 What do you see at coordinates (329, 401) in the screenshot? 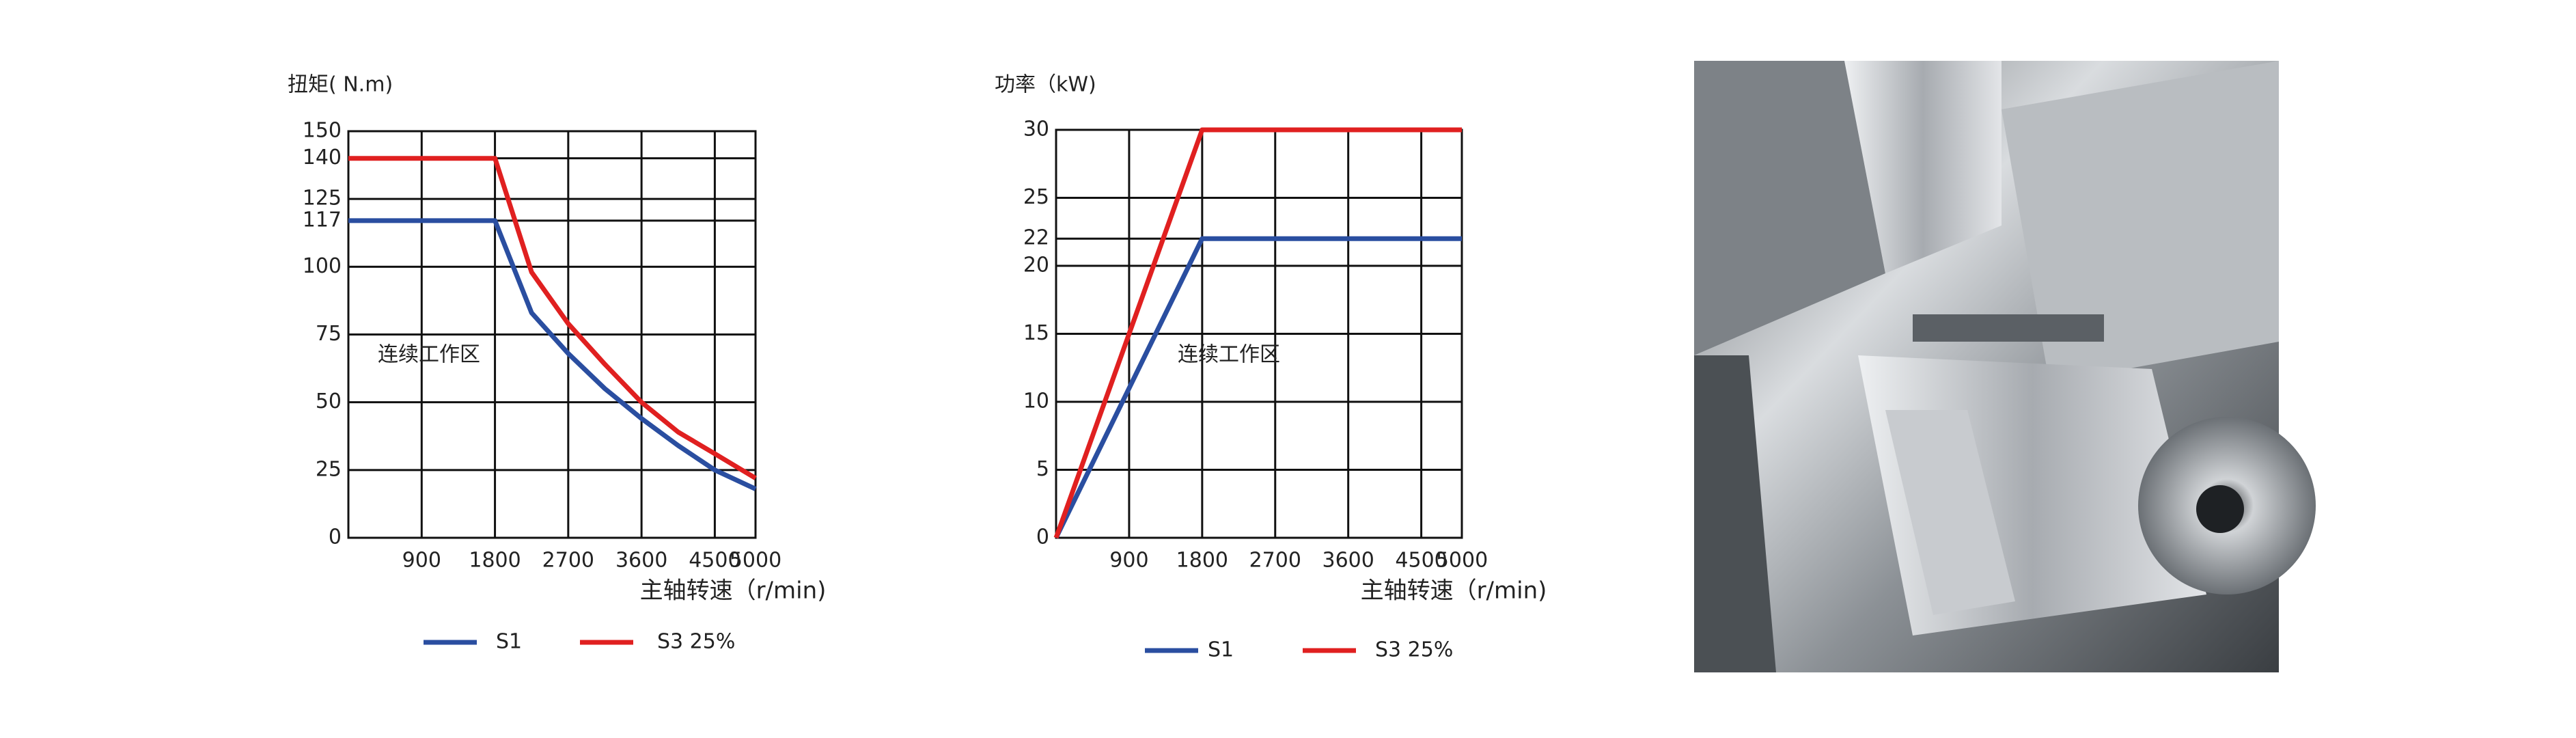
I see `y-tick-label: 50` at bounding box center [329, 401].